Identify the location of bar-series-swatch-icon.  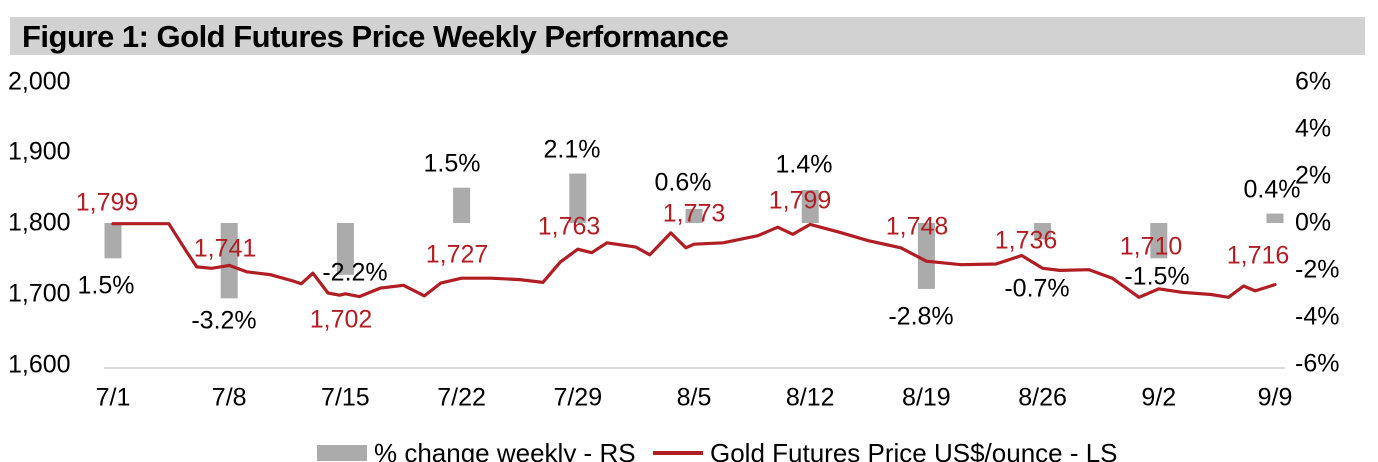
(342, 453).